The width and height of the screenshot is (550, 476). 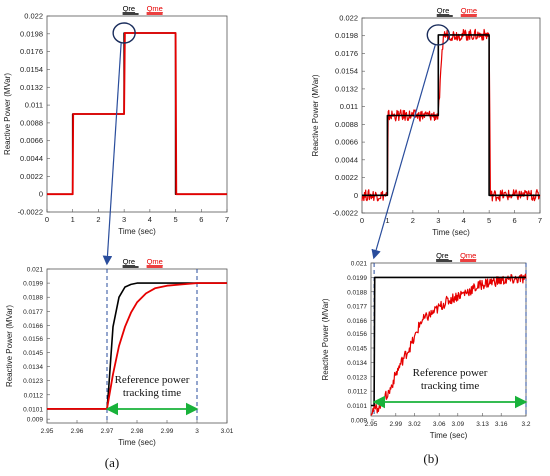 I want to click on y-tick-label: 0.0101, so click(x=33, y=409).